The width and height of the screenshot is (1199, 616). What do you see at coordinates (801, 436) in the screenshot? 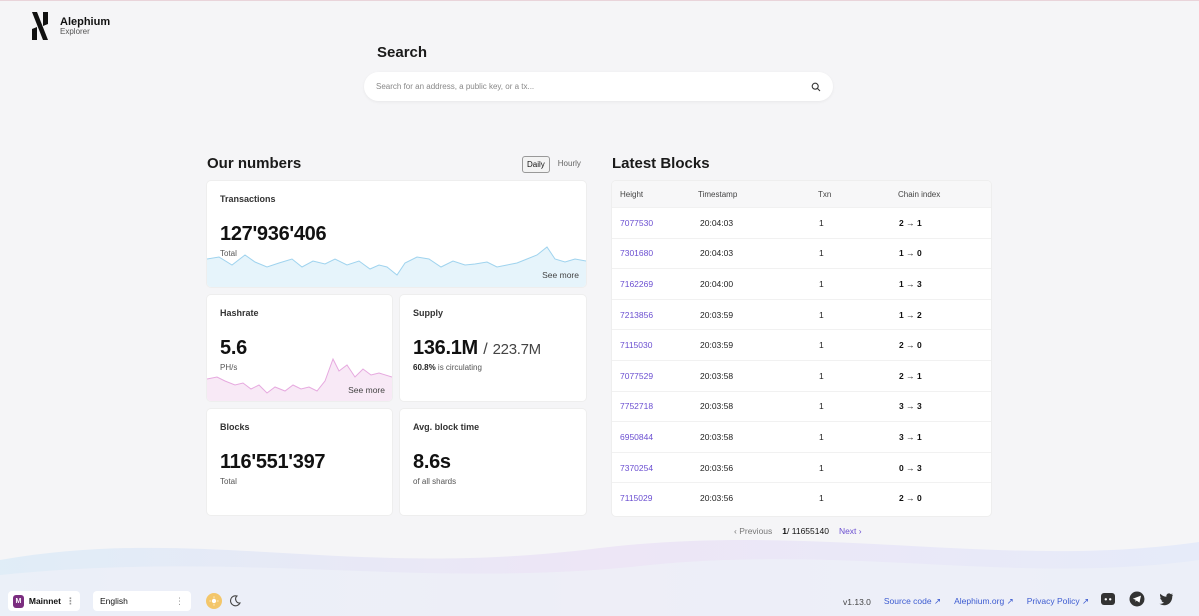
I see `table-row: 6950844 20:03:58 1 3 → 1` at bounding box center [801, 436].